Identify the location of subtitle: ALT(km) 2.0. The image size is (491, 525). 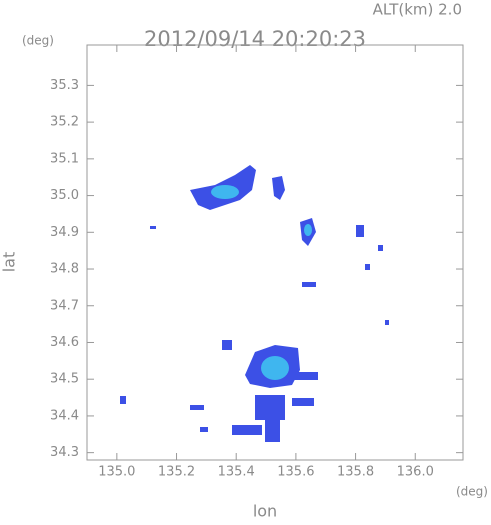
(417, 10).